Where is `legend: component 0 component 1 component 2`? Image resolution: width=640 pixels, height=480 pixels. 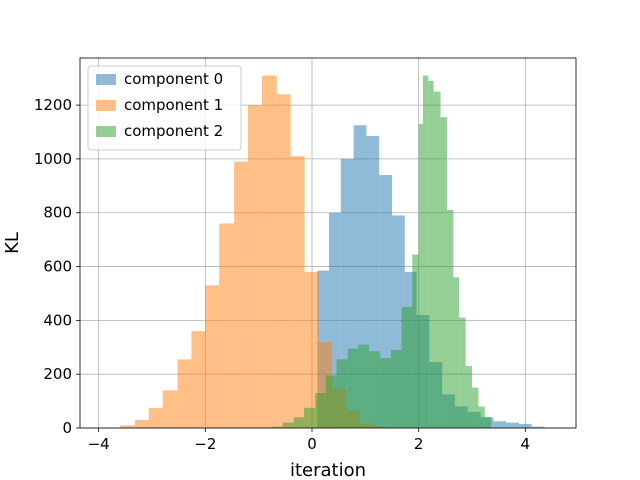
legend: component 0 component 1 component 2 is located at coordinates (164, 108).